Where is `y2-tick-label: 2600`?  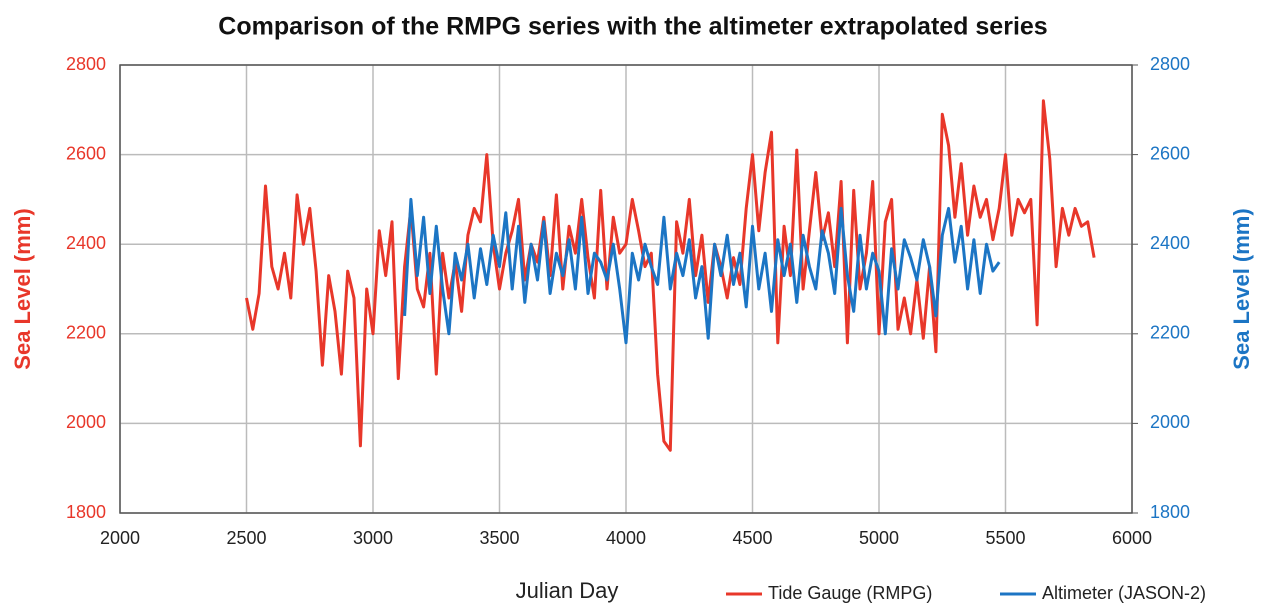 y2-tick-label: 2600 is located at coordinates (1170, 153).